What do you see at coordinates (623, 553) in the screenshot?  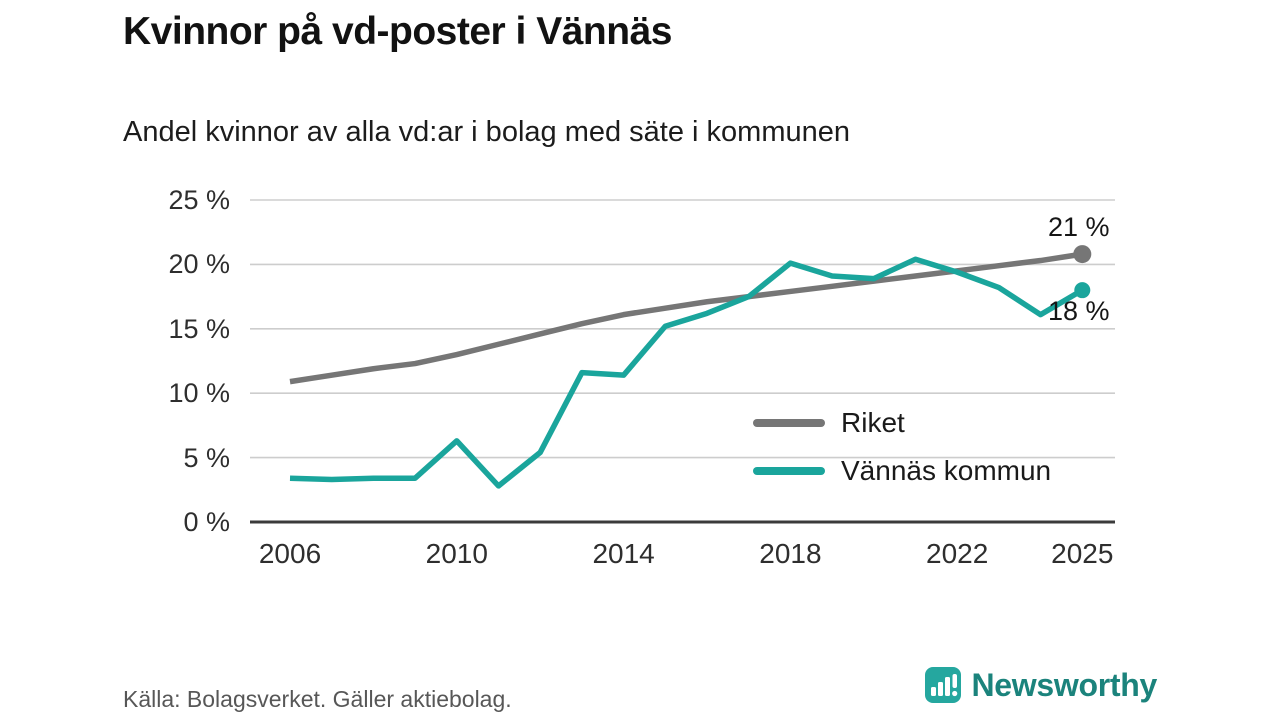 I see `x-tick-label: 2014` at bounding box center [623, 553].